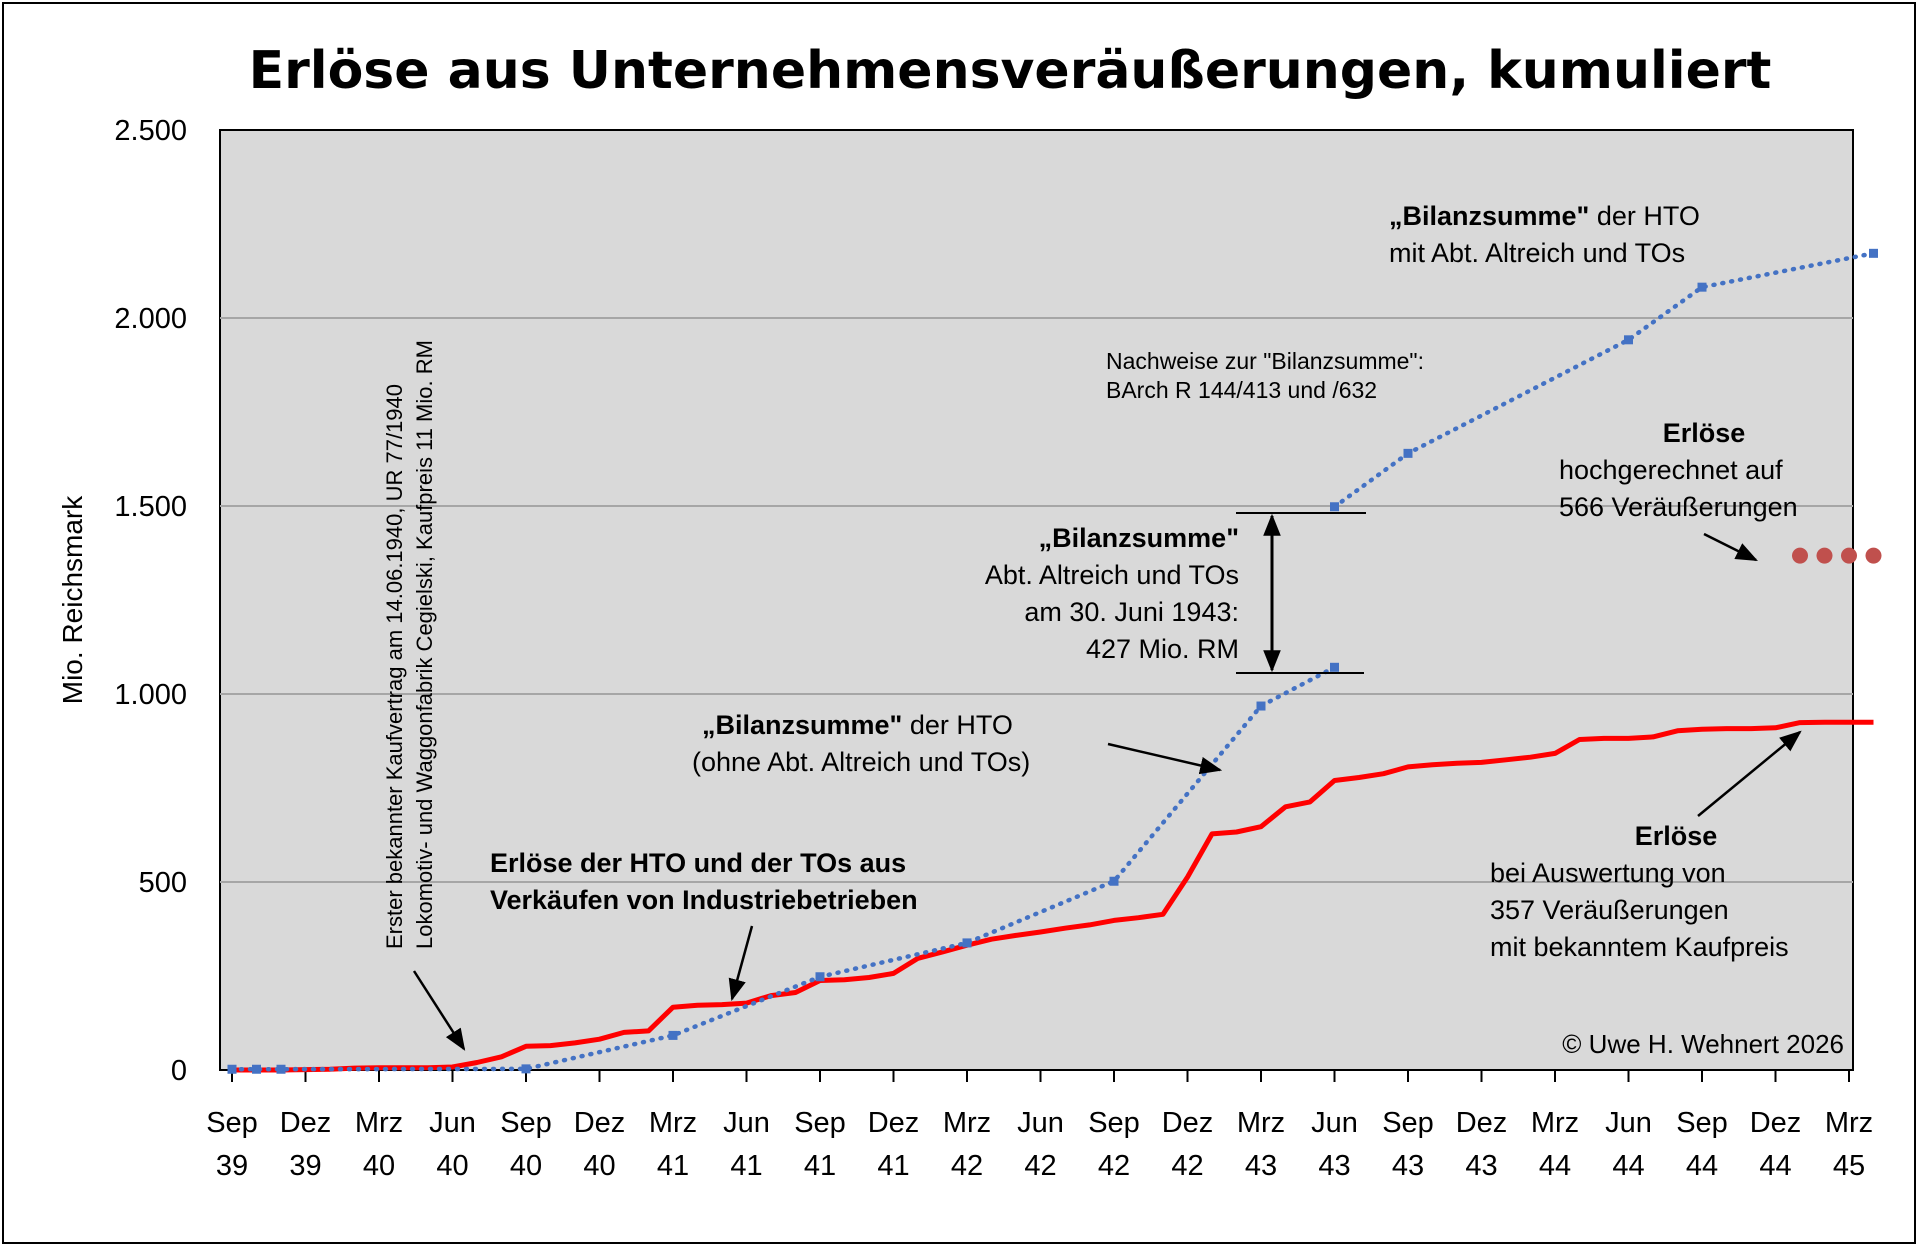 The height and width of the screenshot is (1248, 1920). Describe the element at coordinates (1676, 836) in the screenshot. I see `ausw-label-line1: Erlöse` at that location.